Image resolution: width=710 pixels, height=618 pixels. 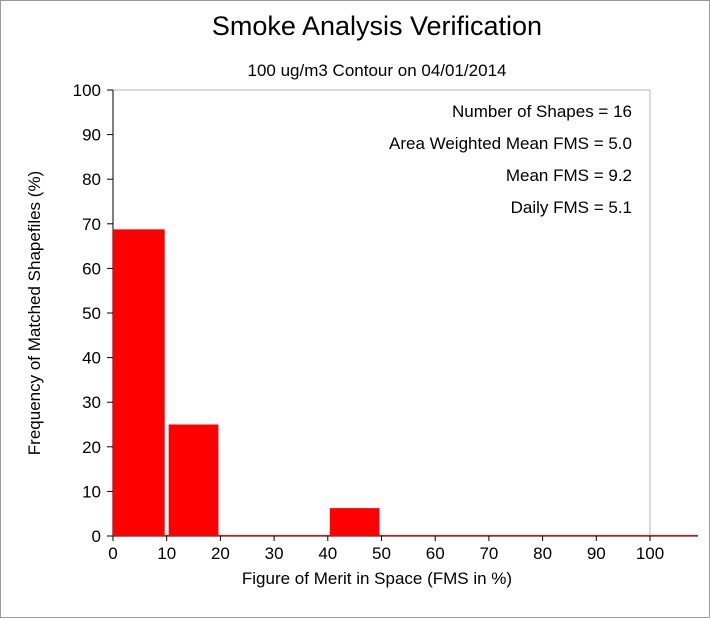 I want to click on x-tick-label: 60, so click(x=435, y=553).